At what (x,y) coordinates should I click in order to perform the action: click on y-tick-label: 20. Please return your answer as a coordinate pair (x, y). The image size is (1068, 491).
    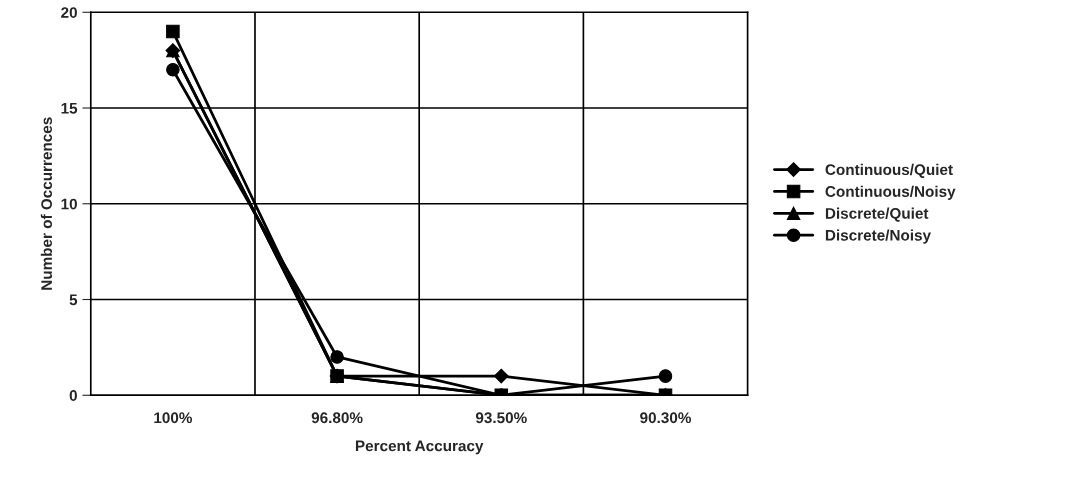
    Looking at the image, I should click on (69, 12).